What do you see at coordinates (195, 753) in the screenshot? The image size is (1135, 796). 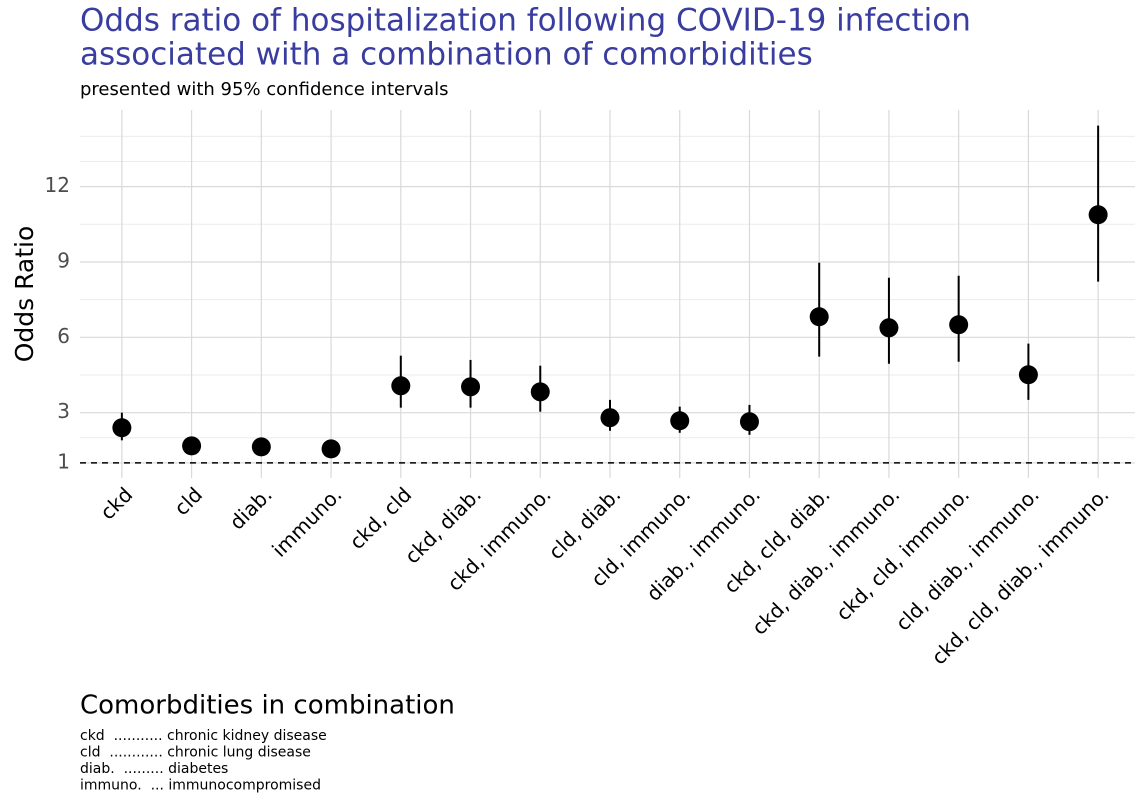 I see `caption-line: cld ............ chronic lung disease` at bounding box center [195, 753].